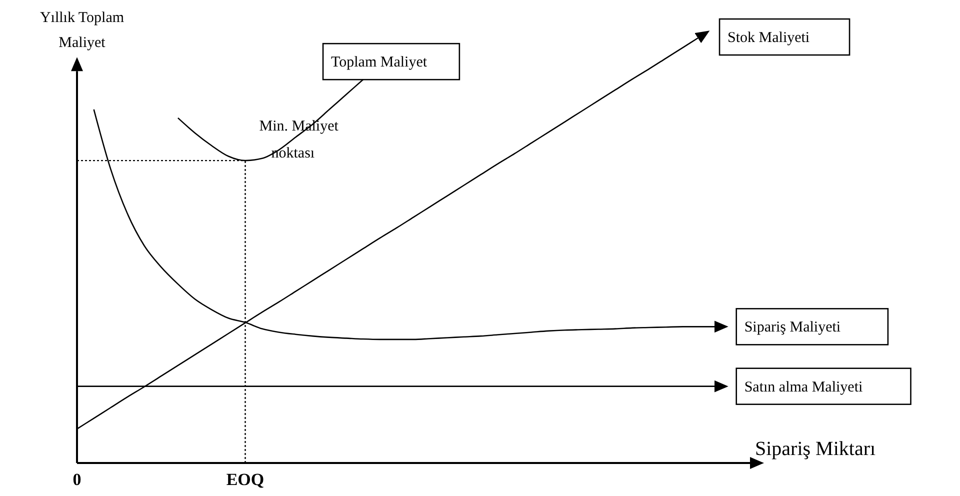  I want to click on label-box: Sipariş Maliyeti, so click(812, 327).